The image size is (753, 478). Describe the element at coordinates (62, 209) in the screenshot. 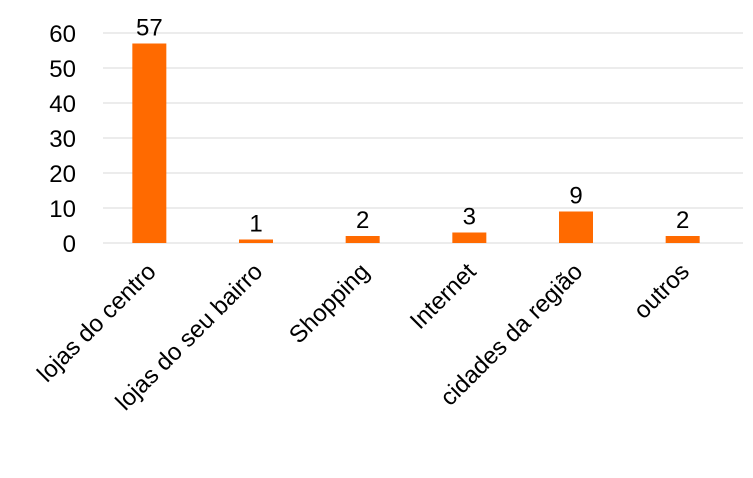

I see `y-tick-label: 10` at that location.